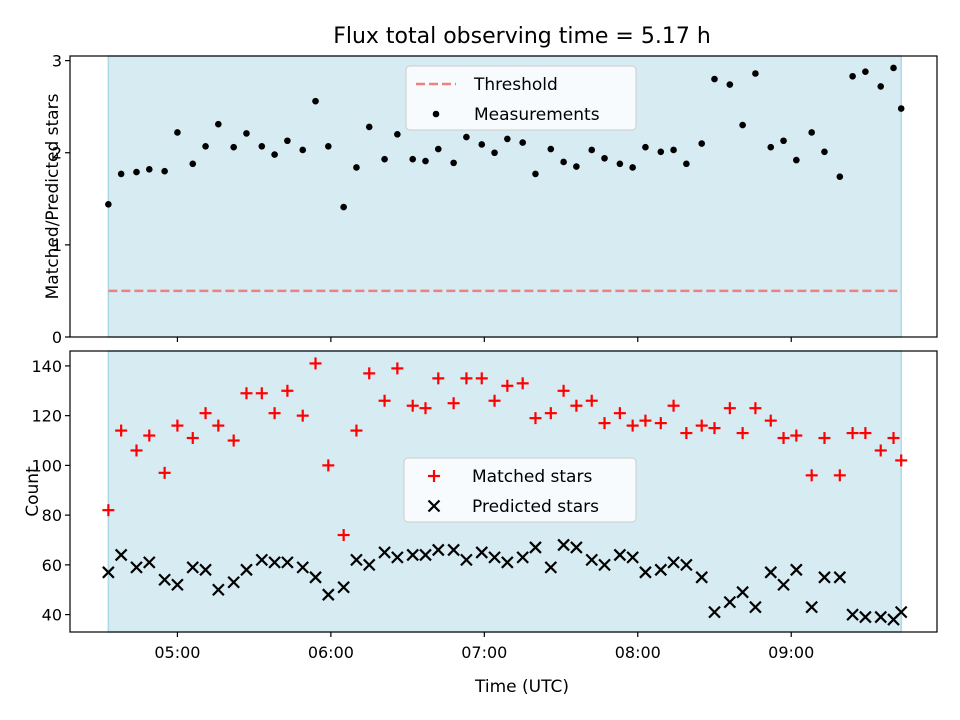  Describe the element at coordinates (638, 652) in the screenshot. I see `x-tick-label: 08:00` at that location.